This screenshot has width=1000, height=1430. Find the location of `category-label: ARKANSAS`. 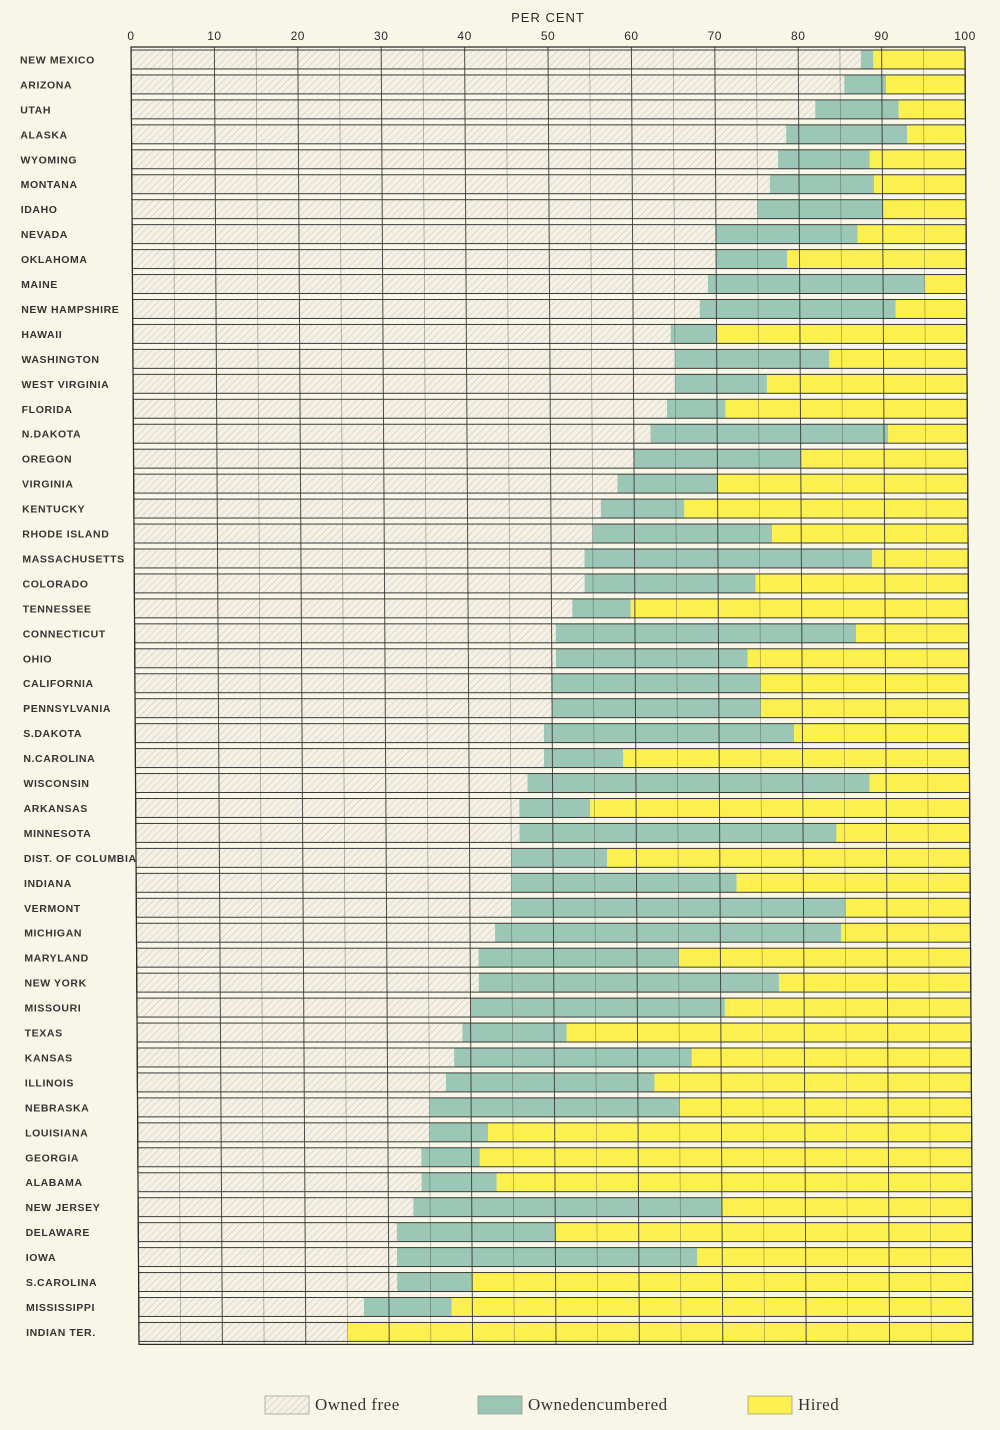

category-label: ARKANSAS is located at coordinates (56, 809).